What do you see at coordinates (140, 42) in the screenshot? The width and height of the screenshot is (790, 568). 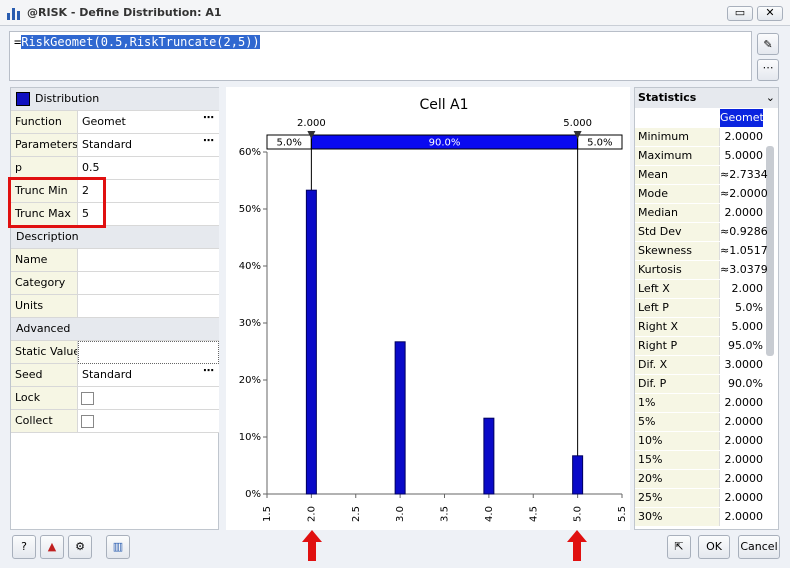 I see `formula-text: RiskGeomet(0.5,RiskTruncate(2,5))` at bounding box center [140, 42].